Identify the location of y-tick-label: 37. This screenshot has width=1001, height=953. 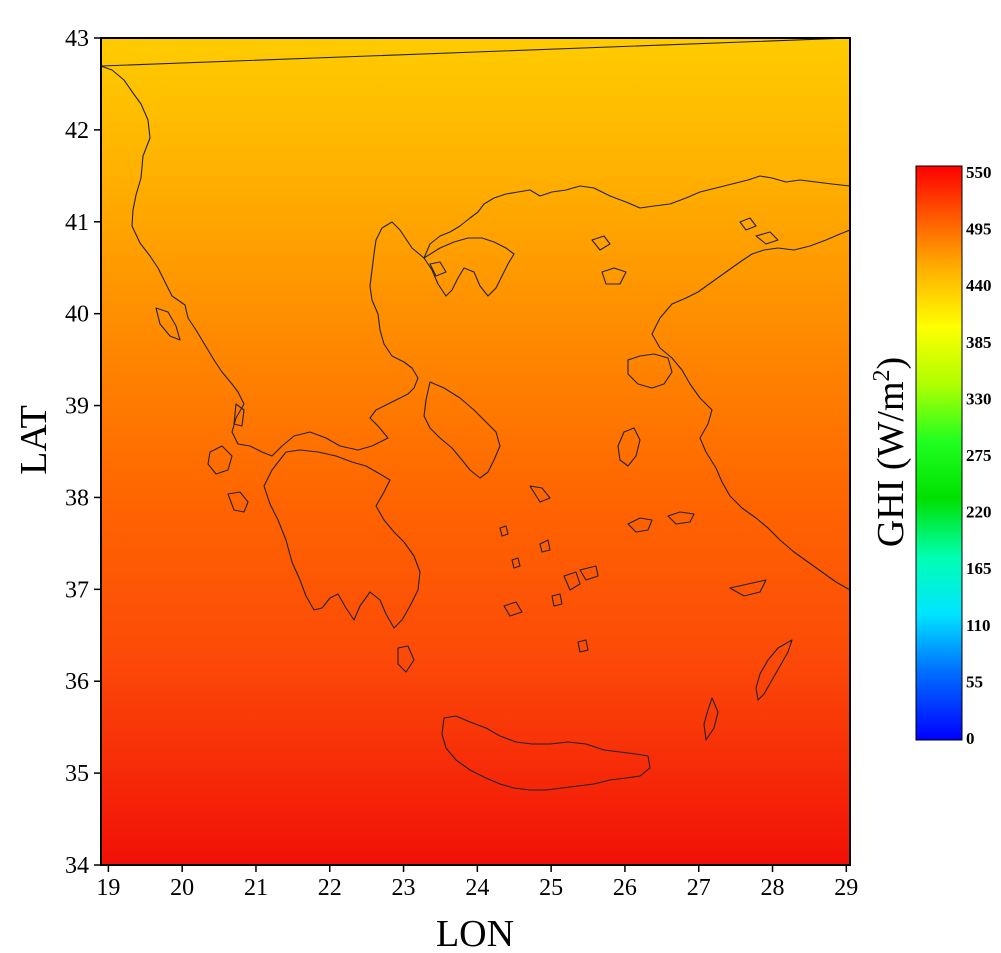
(77, 590).